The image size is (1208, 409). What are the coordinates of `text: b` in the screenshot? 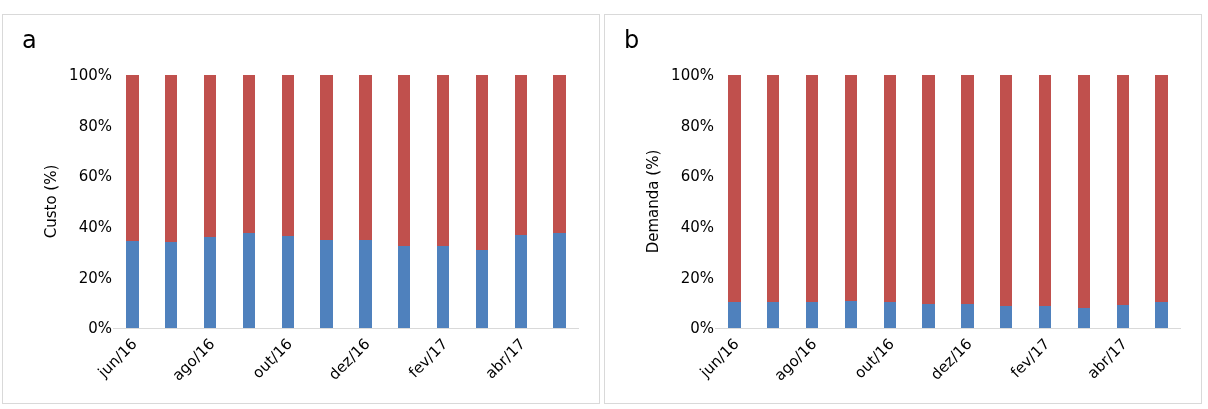 It's located at (632, 40).